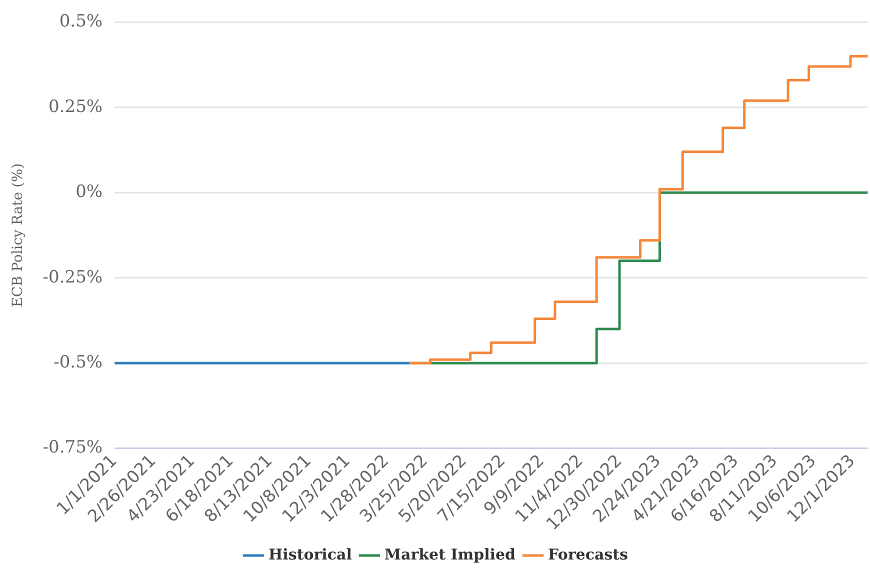 This screenshot has height=577, width=870. I want to click on legend-label: Market Implied, so click(450, 554).